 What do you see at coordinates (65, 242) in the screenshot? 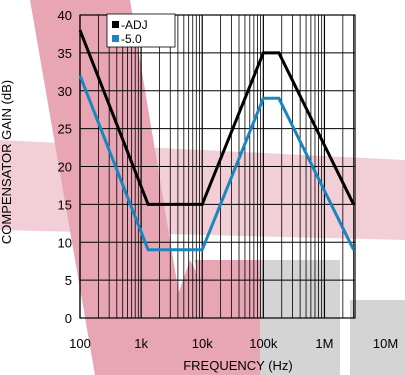
I see `y-tick-label: 10` at bounding box center [65, 242].